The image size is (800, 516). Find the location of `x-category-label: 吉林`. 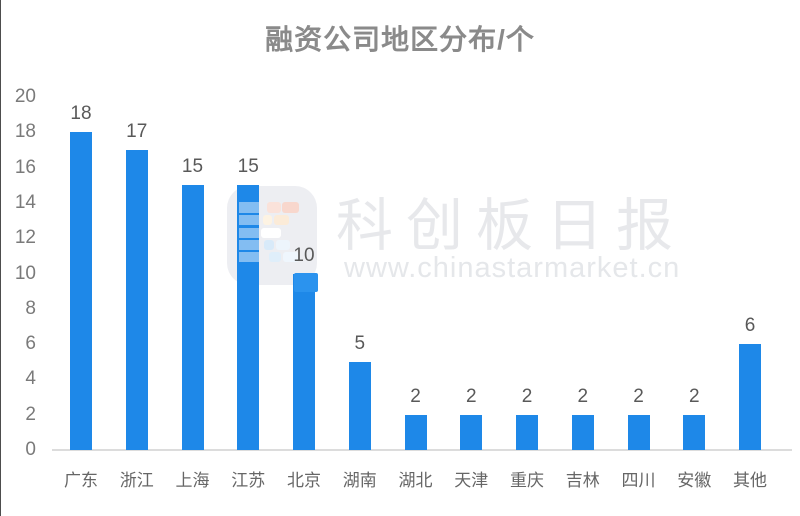

x-category-label: 吉林 is located at coordinates (582, 480).